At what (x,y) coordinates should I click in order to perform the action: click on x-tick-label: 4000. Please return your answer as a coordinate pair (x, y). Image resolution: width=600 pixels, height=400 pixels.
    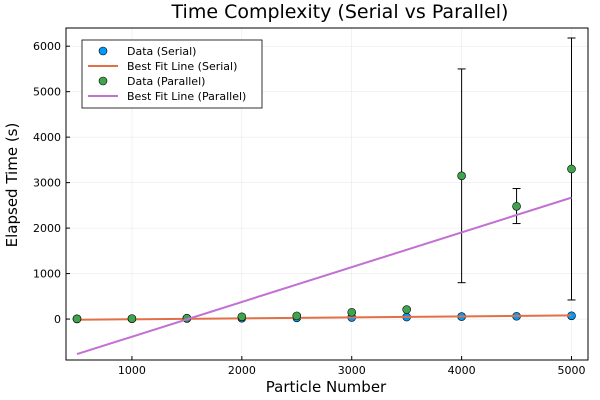
    Looking at the image, I should click on (462, 370).